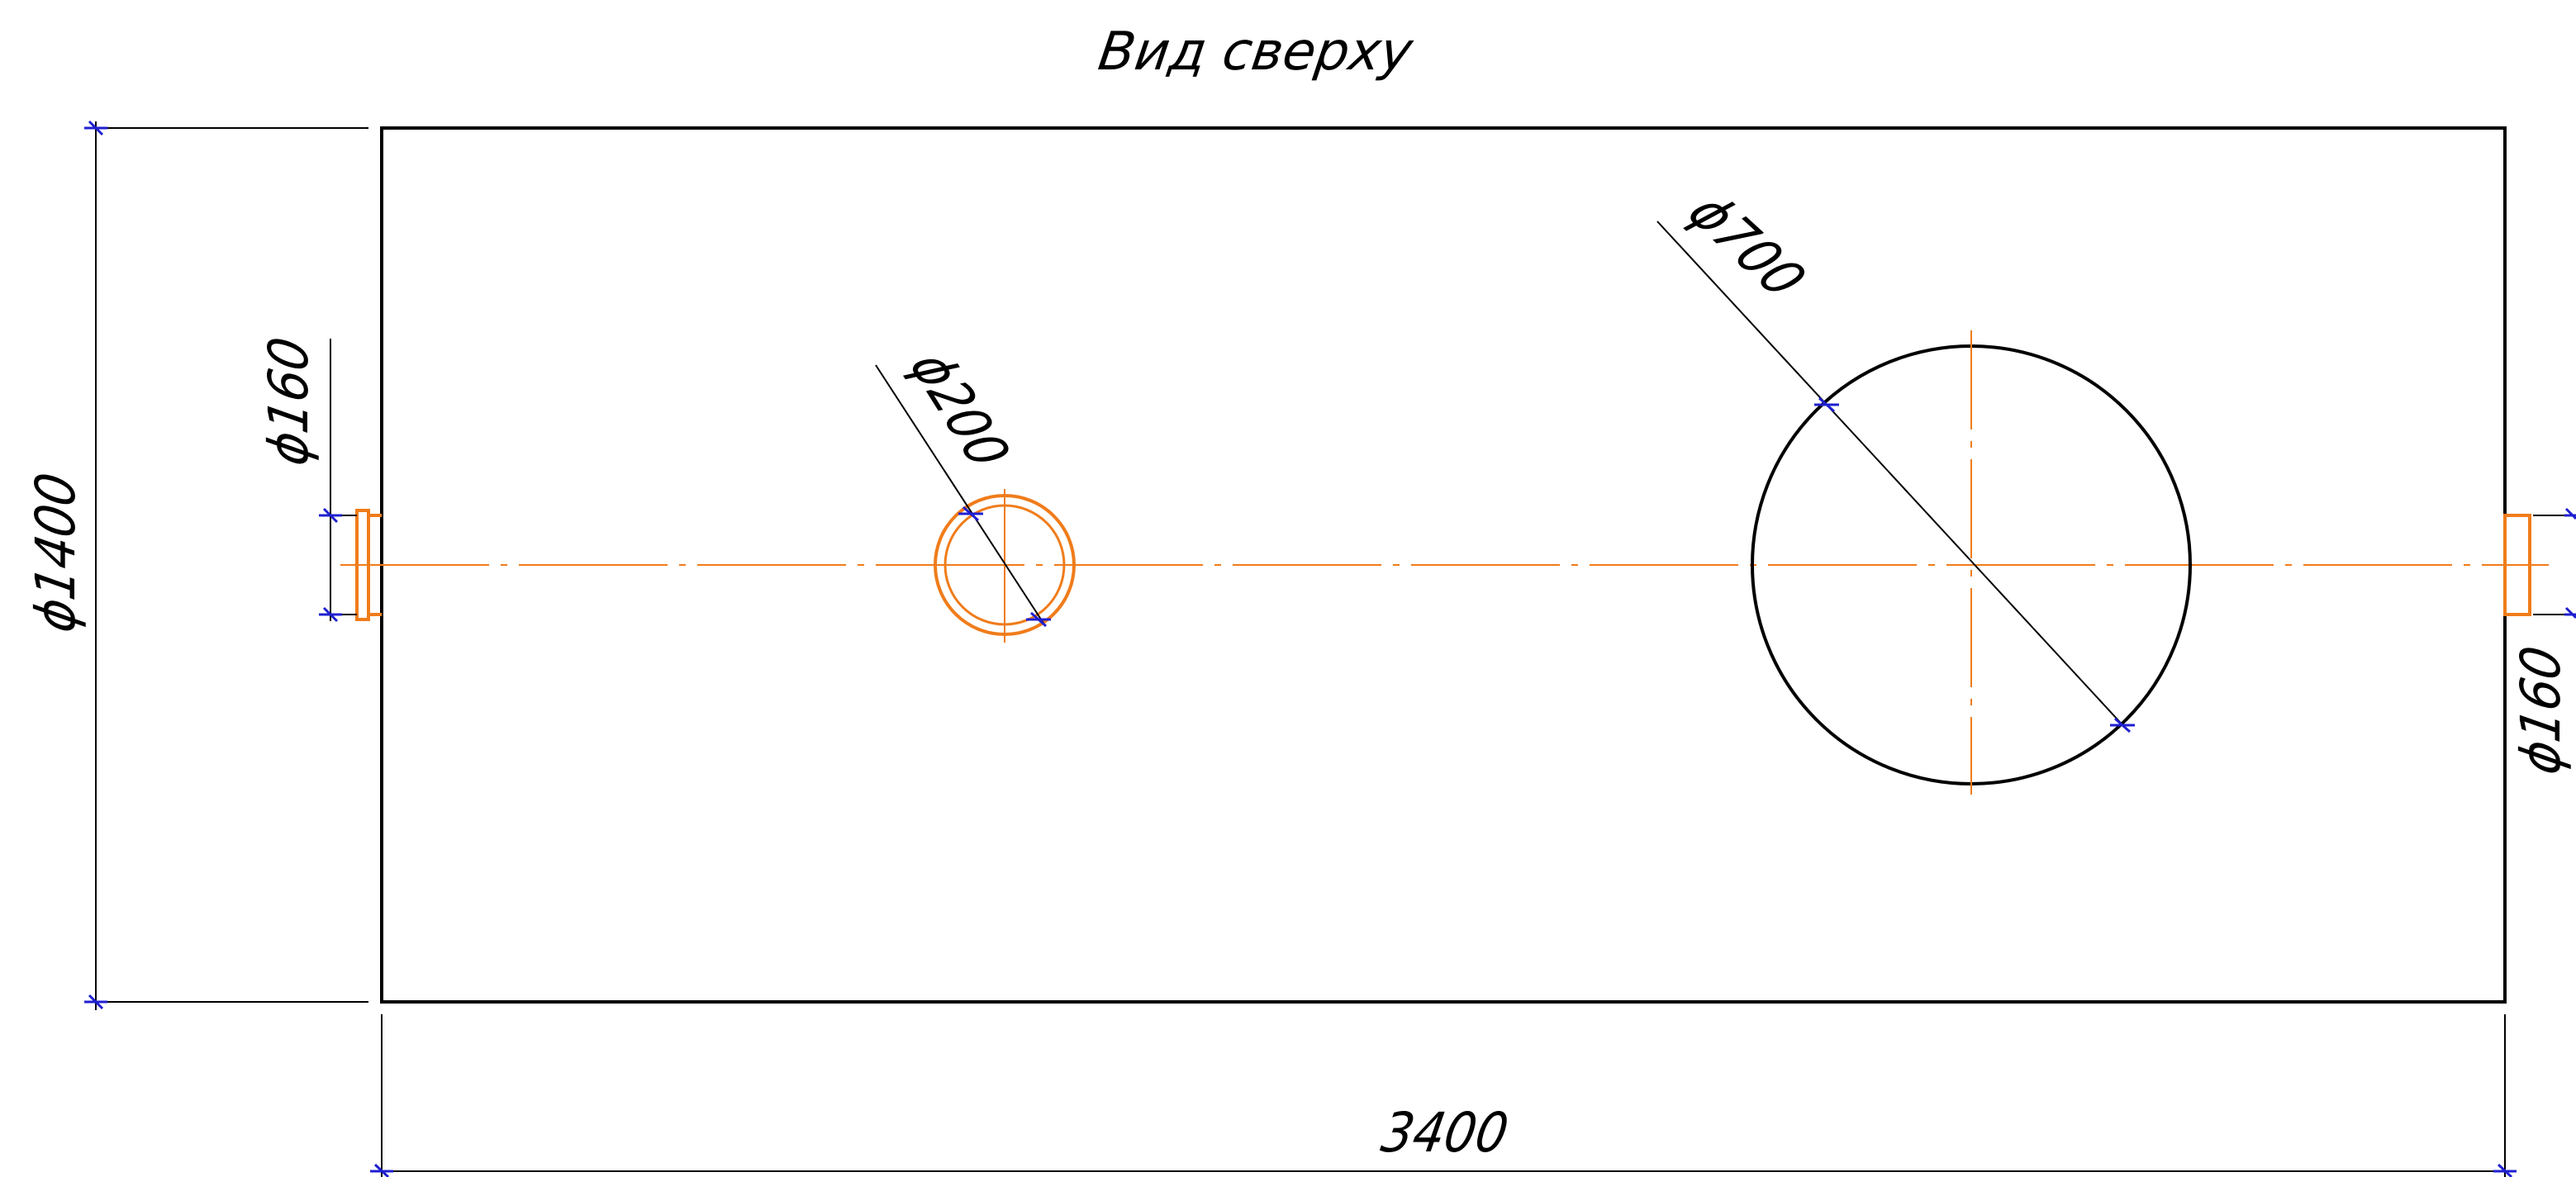 The image size is (2576, 1177). Describe the element at coordinates (960, 410) in the screenshot. I see `small-hatch-diameter-label: ϕ200` at that location.